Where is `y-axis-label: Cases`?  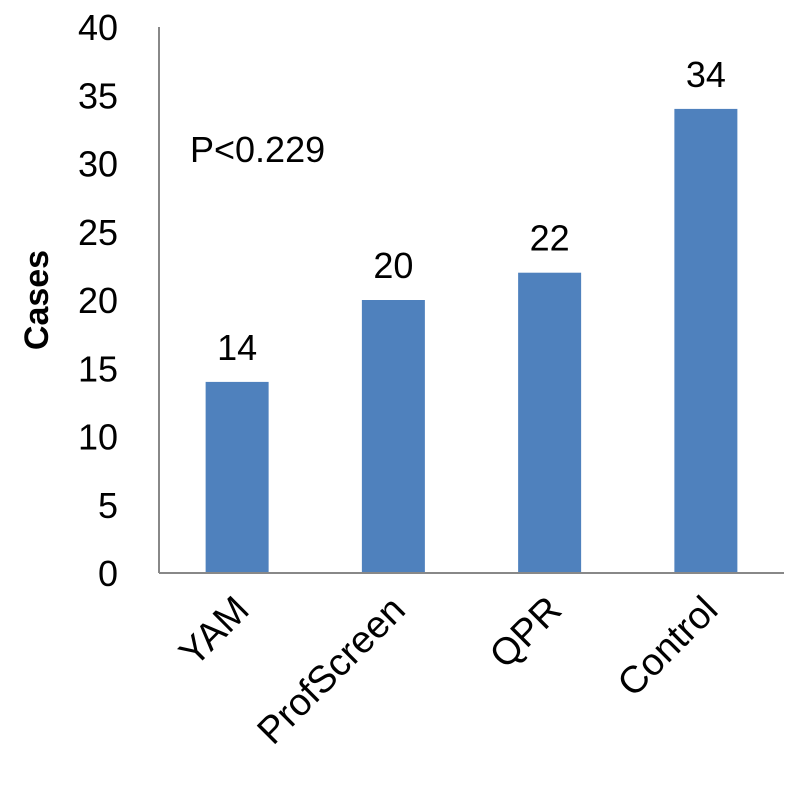 y-axis-label: Cases is located at coordinates (37, 300).